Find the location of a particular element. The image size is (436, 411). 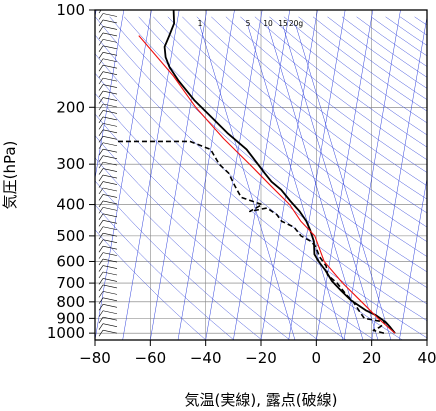

y-tick-label: 200 is located at coordinates (70, 107).